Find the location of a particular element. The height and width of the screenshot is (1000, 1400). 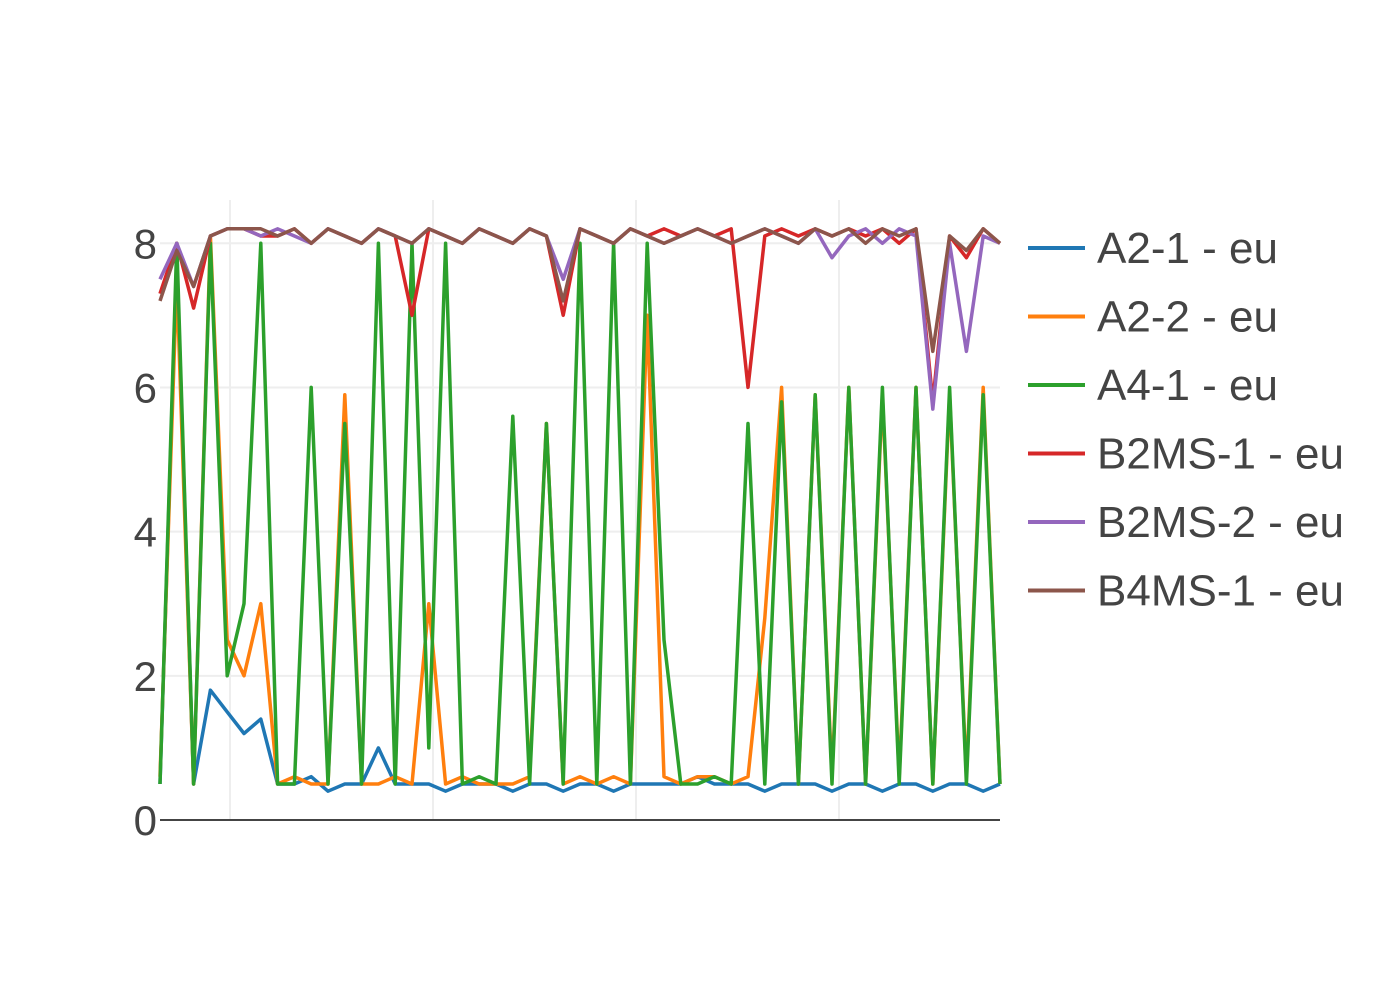

legend-item: B4MS-1 - eu is located at coordinates (1186, 591).